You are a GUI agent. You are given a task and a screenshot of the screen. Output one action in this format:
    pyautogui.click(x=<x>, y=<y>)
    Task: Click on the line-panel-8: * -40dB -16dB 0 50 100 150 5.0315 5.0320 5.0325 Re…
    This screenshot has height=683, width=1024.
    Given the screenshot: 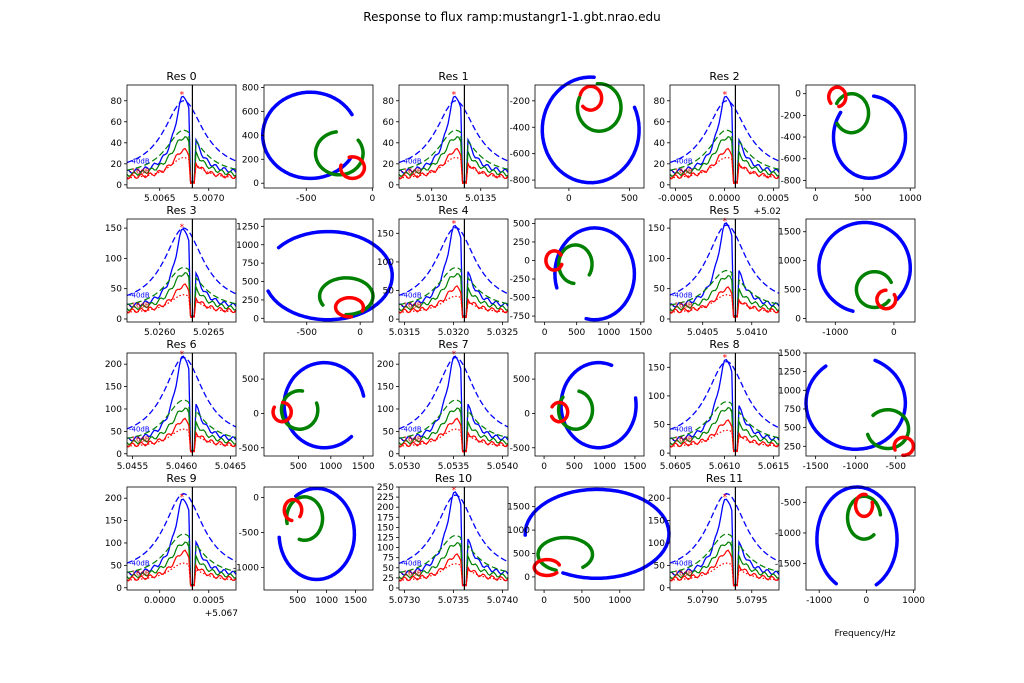 What is the action you would take?
    pyautogui.click(x=447, y=271)
    